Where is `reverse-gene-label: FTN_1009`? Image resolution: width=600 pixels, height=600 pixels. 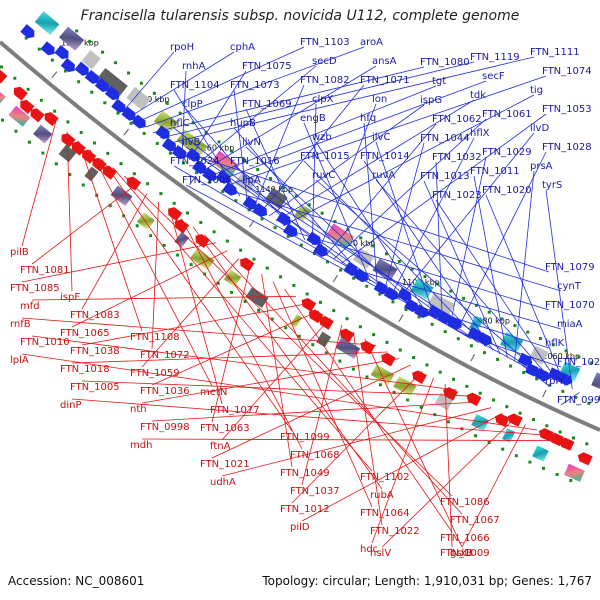
reverse-gene-label: FTN_1009 is located at coordinates (465, 553).